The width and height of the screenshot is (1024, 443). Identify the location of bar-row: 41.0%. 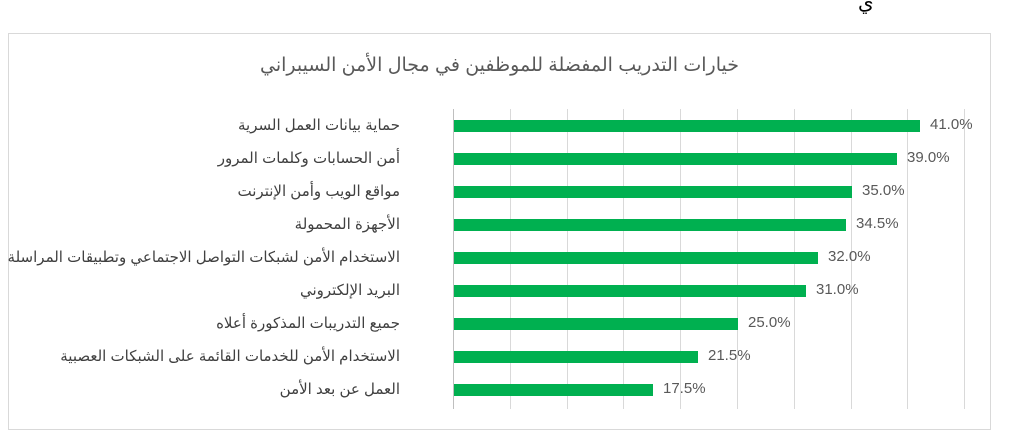
(723, 126).